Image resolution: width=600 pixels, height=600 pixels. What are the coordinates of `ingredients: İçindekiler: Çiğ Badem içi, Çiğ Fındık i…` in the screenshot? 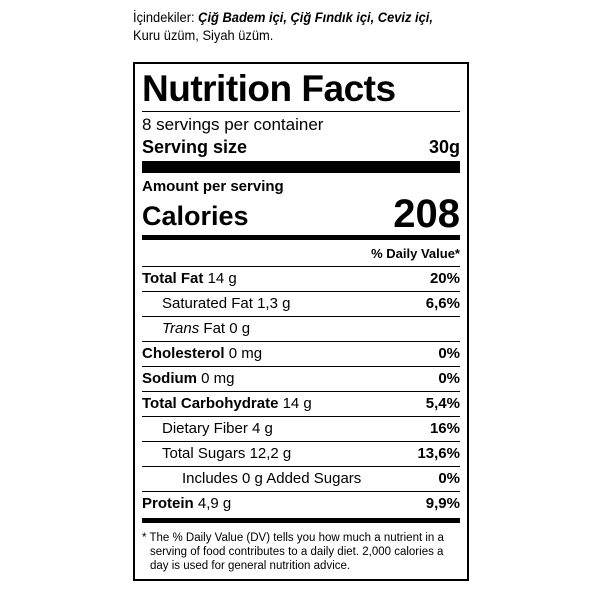 It's located at (289, 26).